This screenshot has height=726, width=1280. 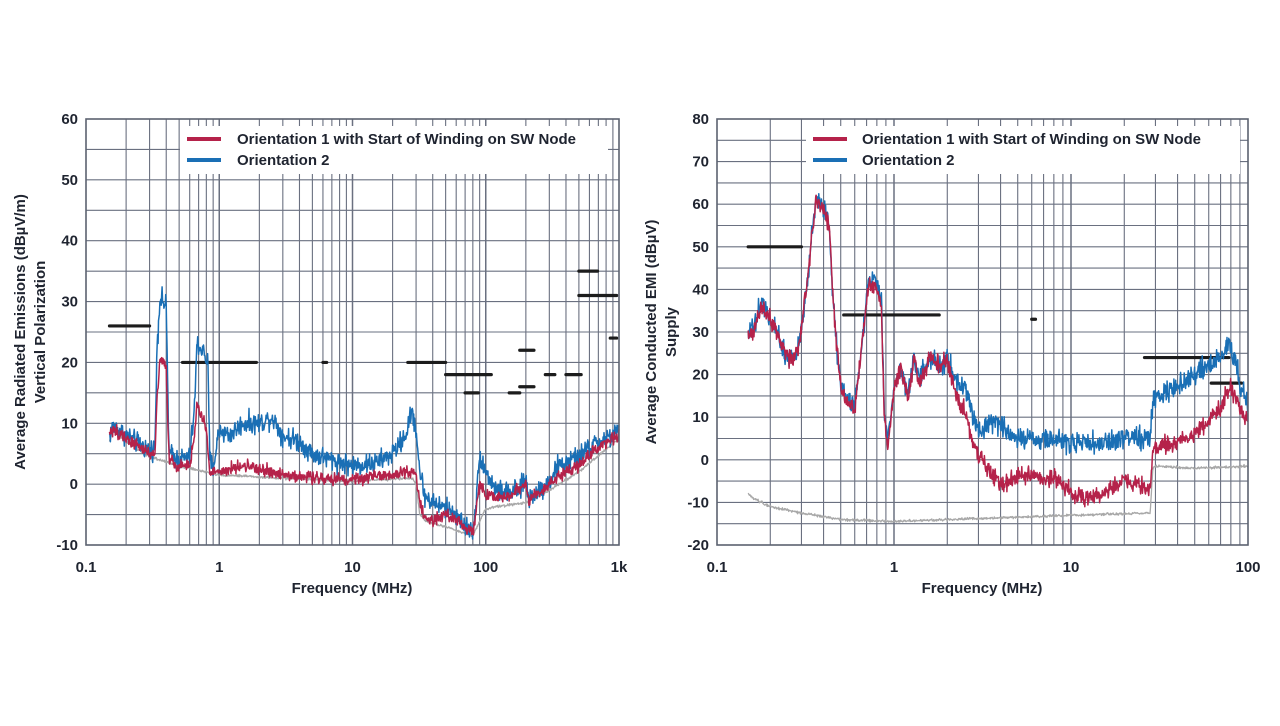 I want to click on y-tick-labels: -20 -10 0 10 20 30 40 50 60 70 80, so click(x=698, y=332).